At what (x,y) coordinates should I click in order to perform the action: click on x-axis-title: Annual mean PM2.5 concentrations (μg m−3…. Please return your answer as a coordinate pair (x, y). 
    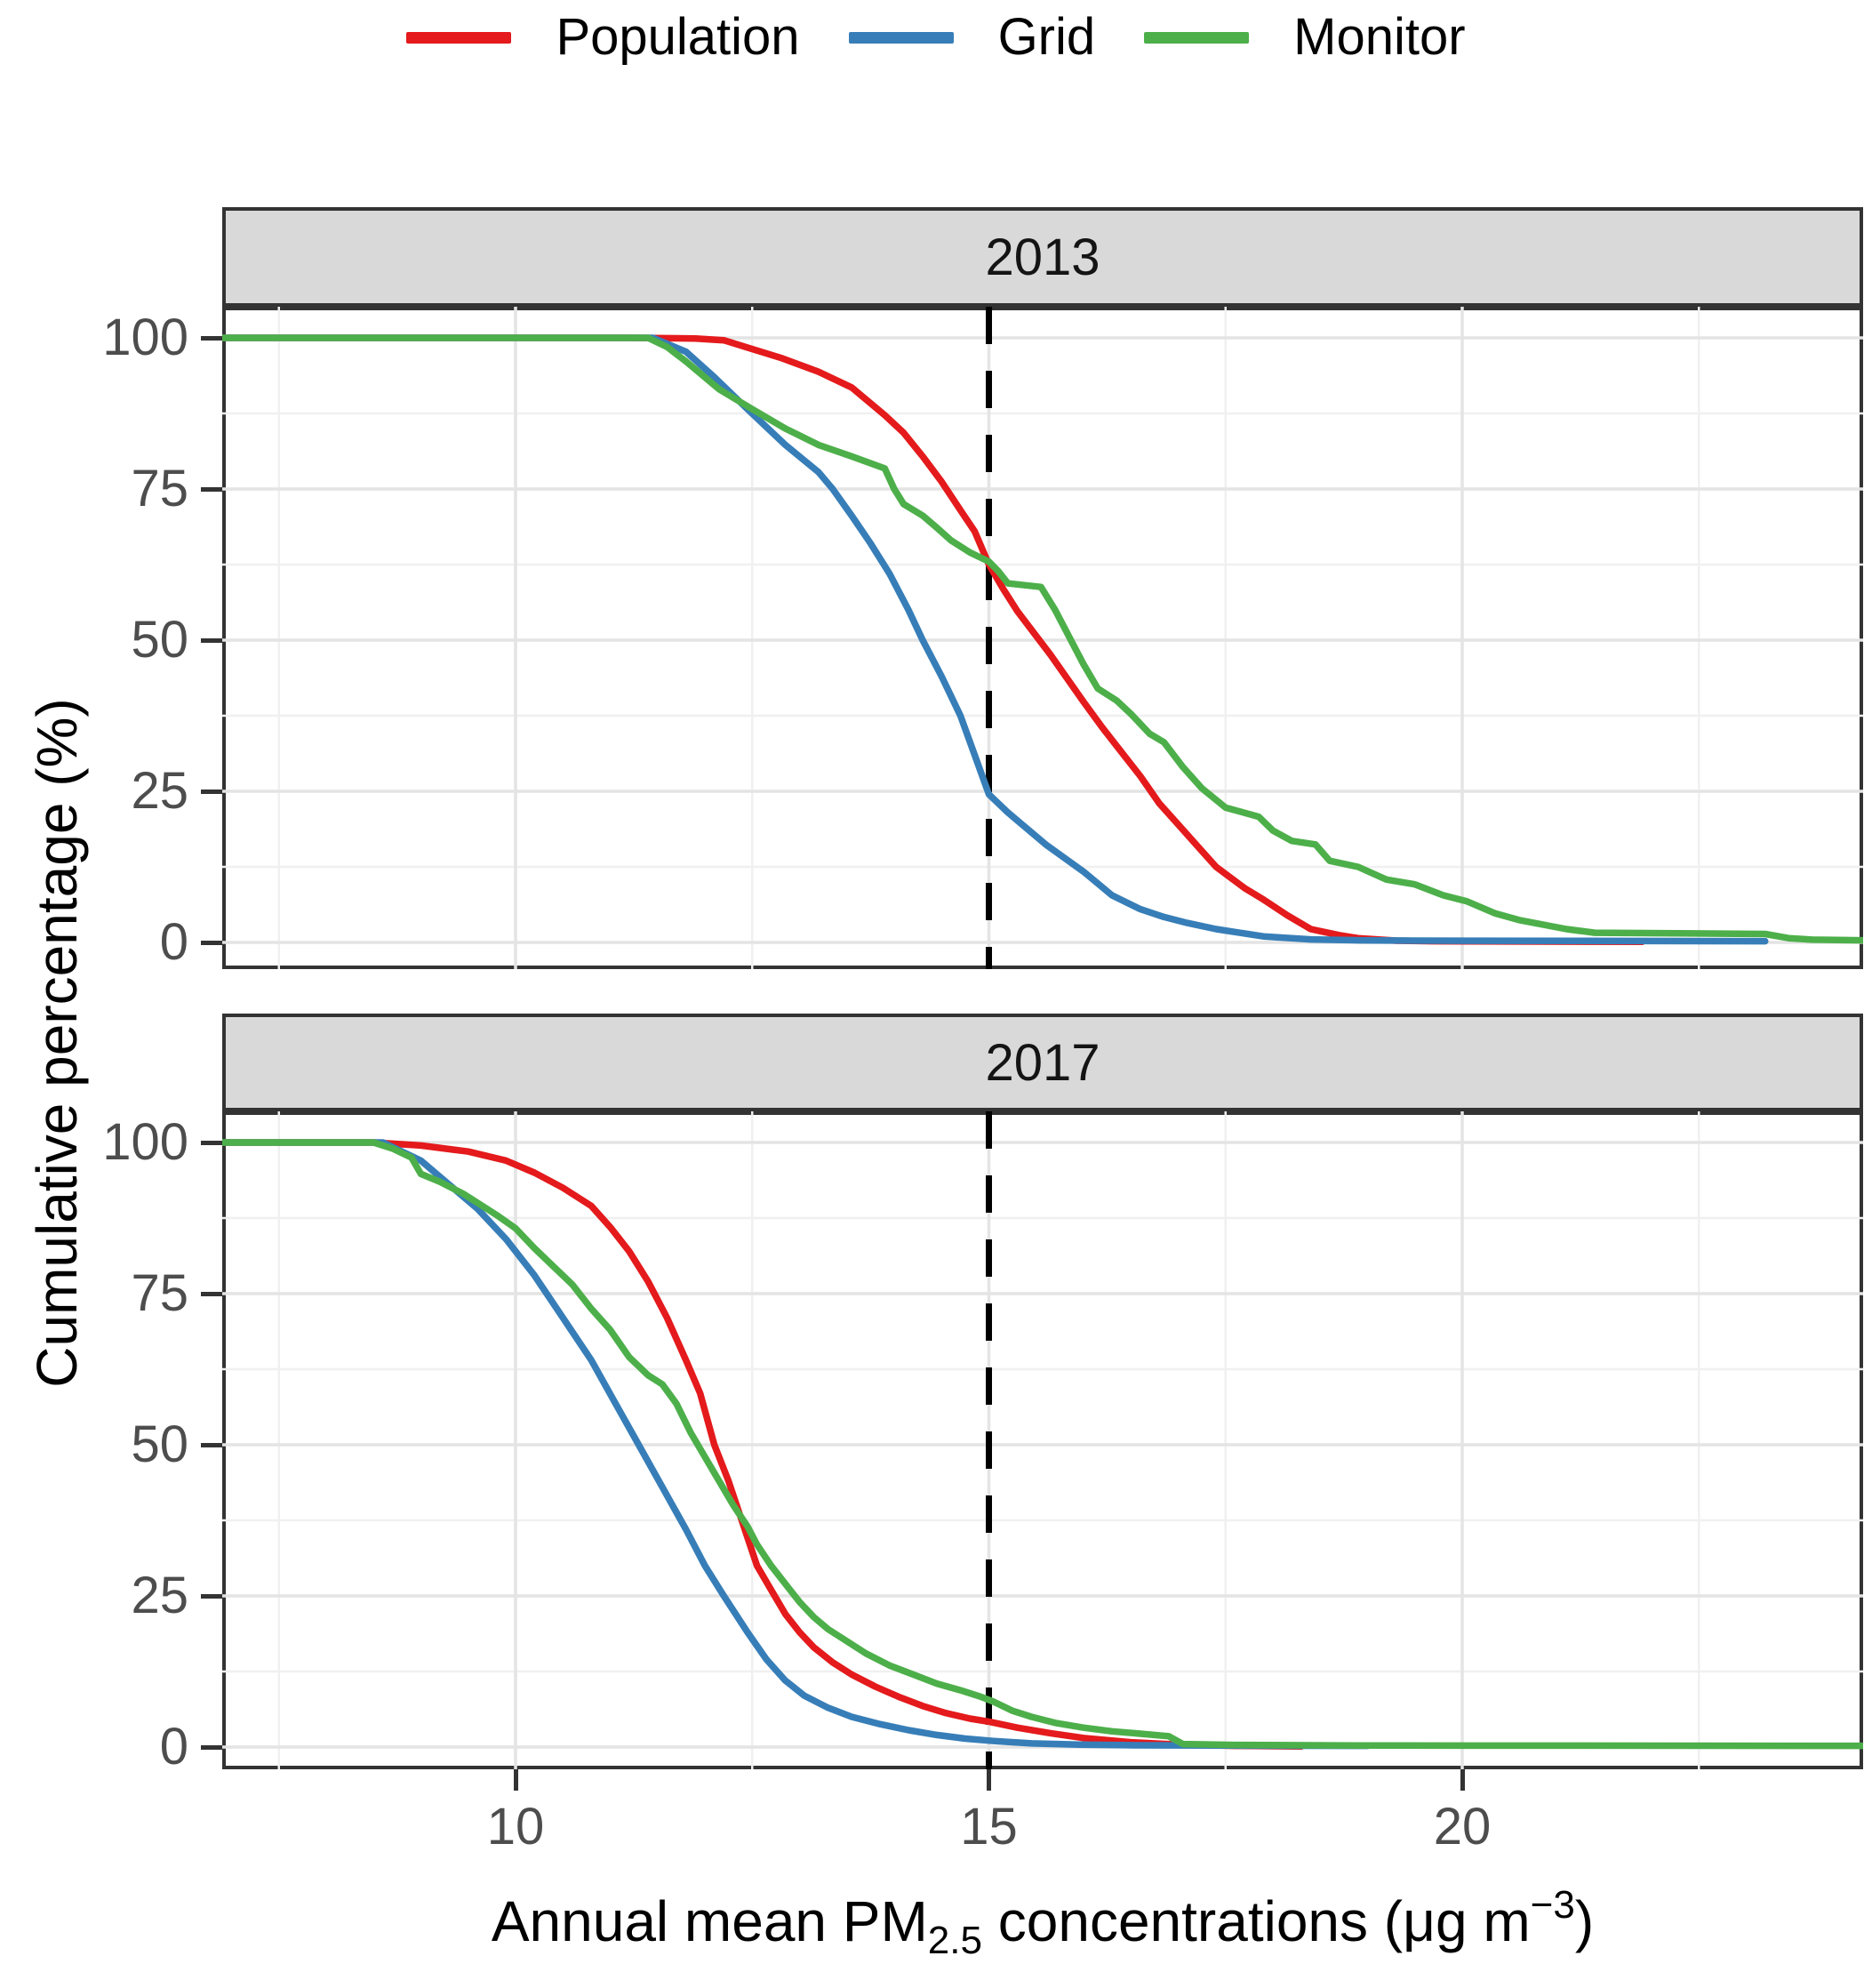
    Looking at the image, I should click on (1042, 1923).